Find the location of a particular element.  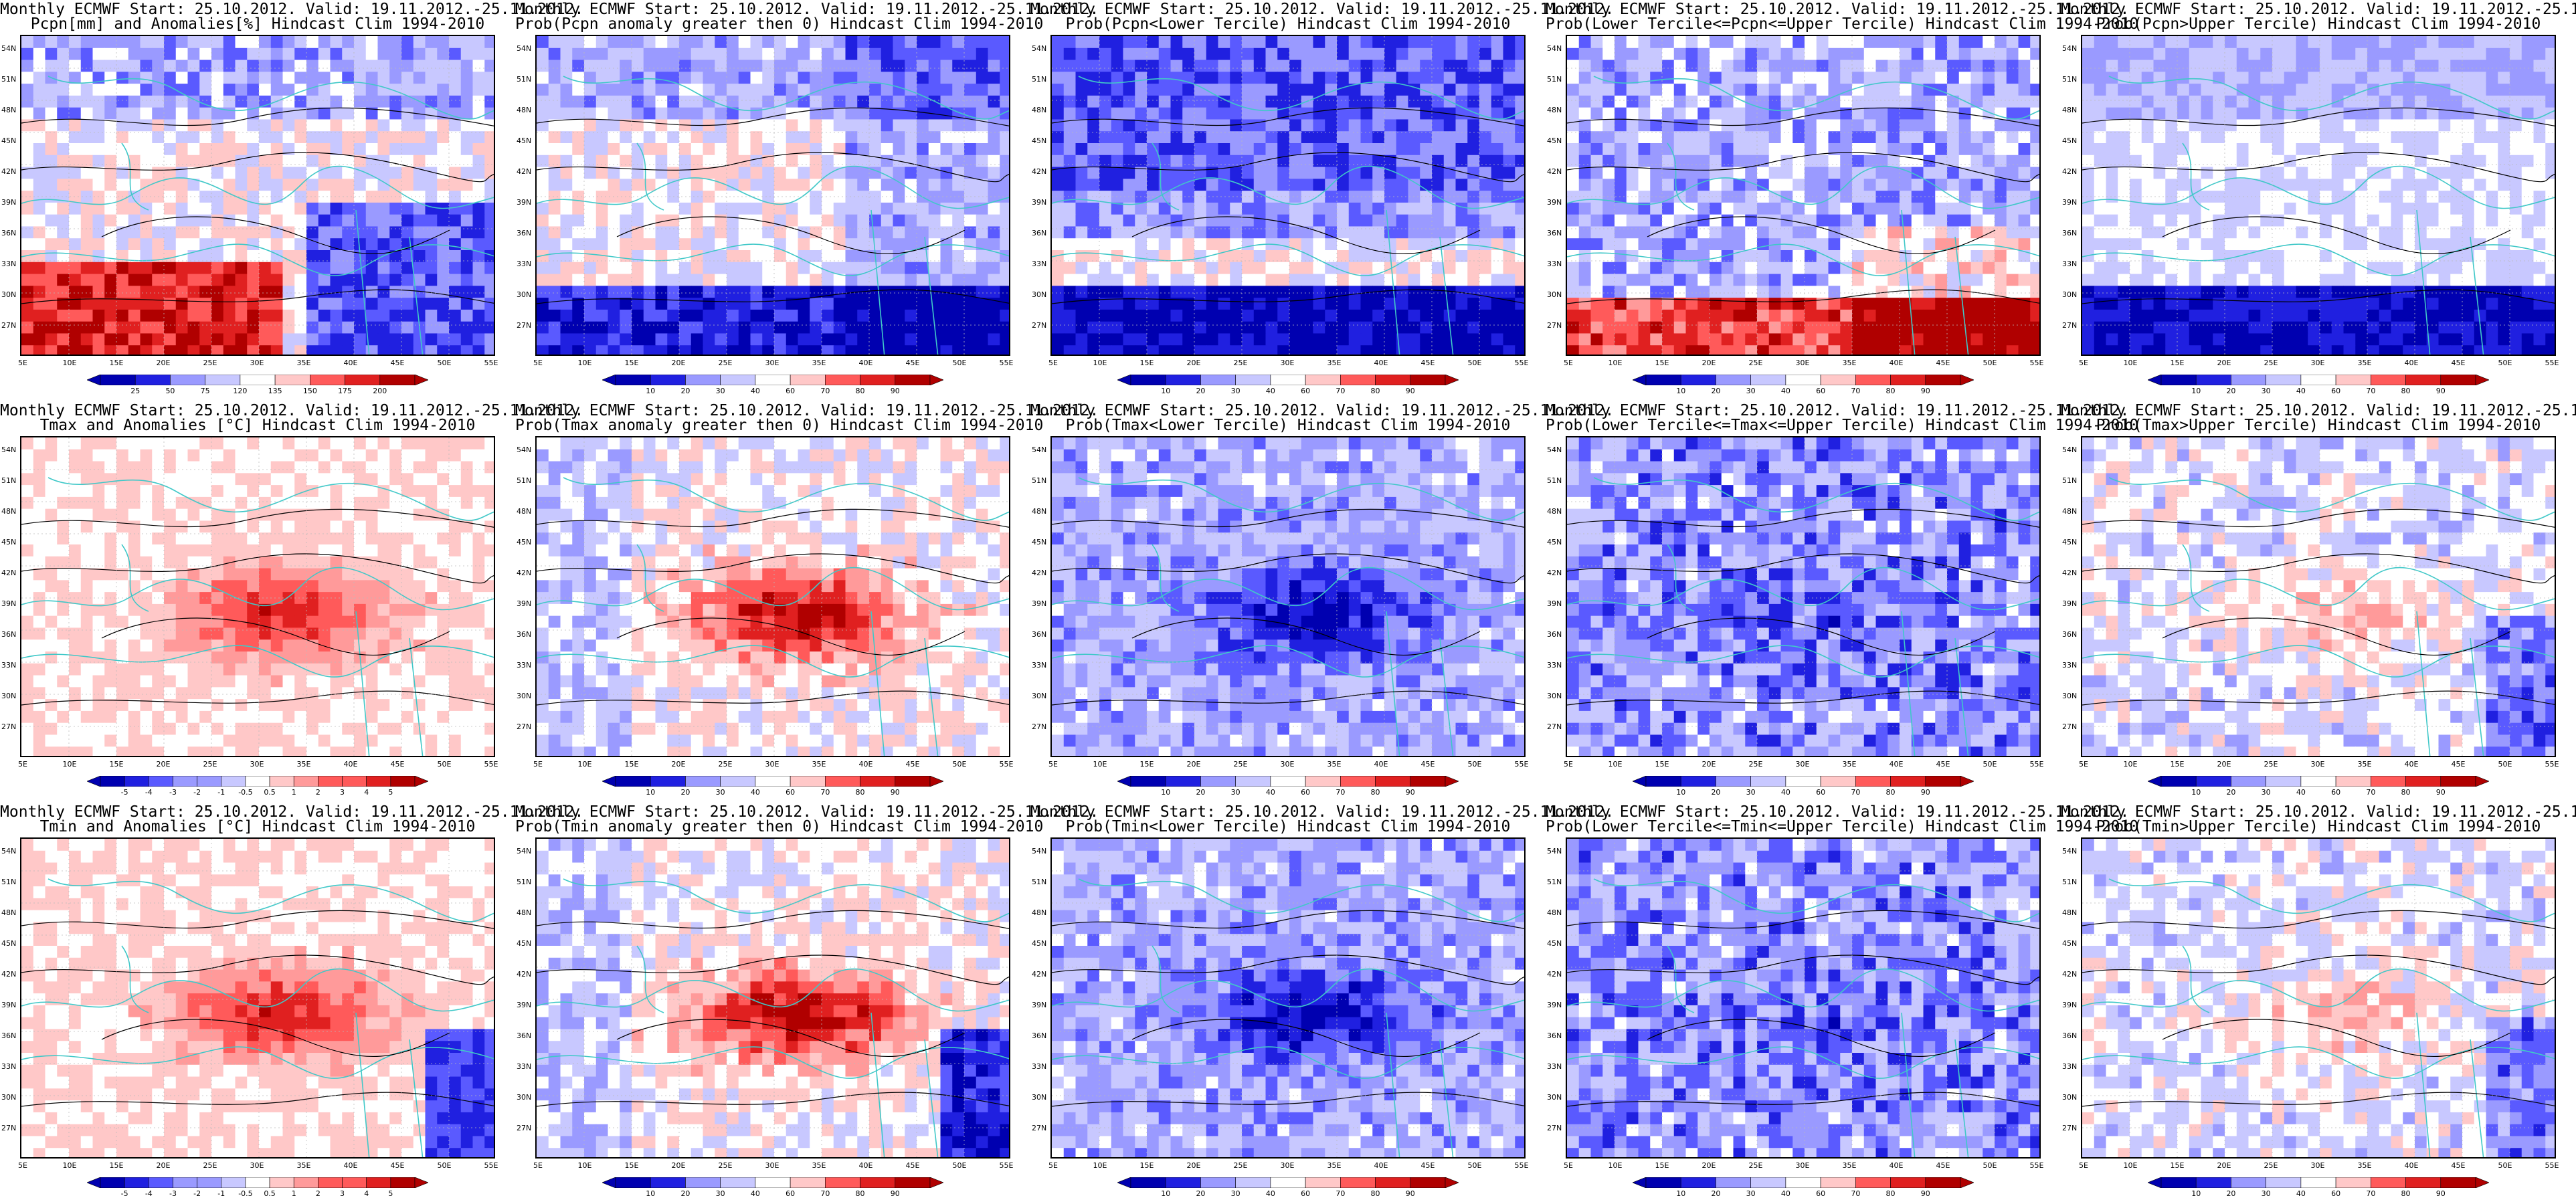

colorbar-tick-label: -4 is located at coordinates (149, 792).